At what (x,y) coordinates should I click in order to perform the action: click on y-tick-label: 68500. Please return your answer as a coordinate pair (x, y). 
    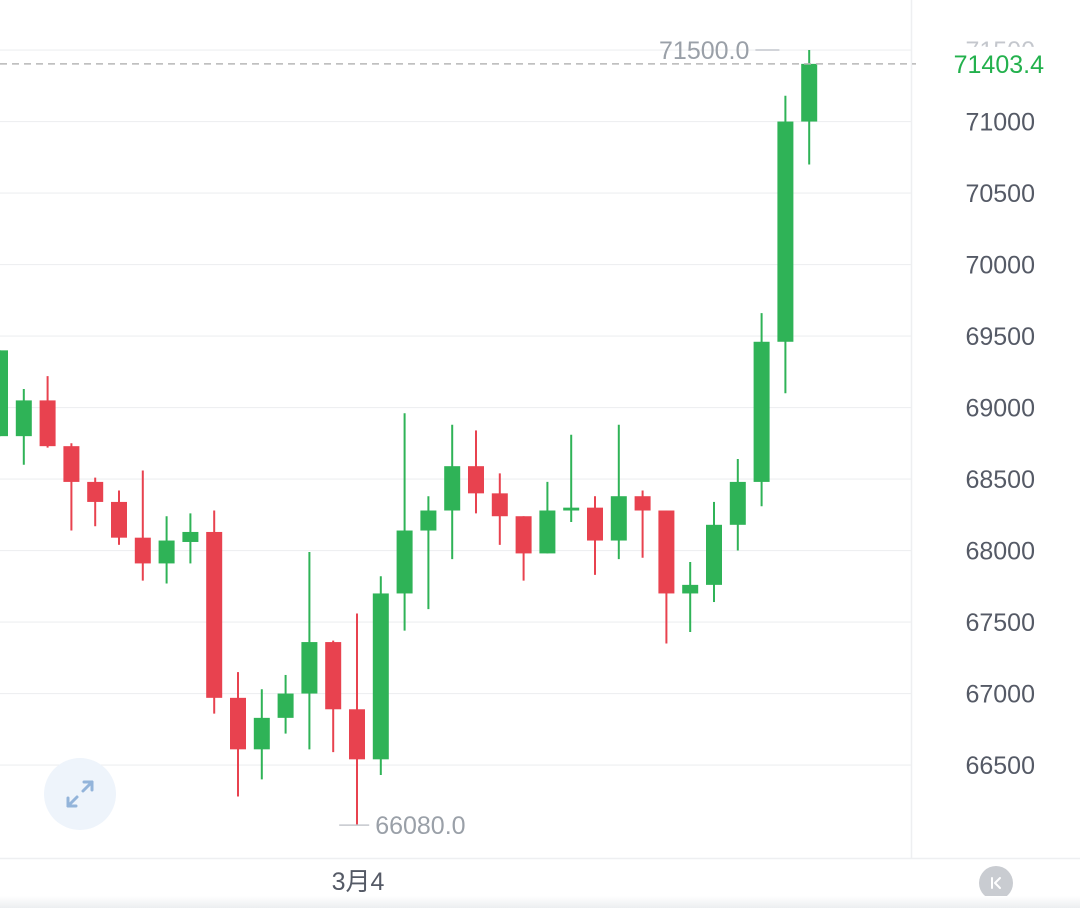
    Looking at the image, I should click on (1000, 480).